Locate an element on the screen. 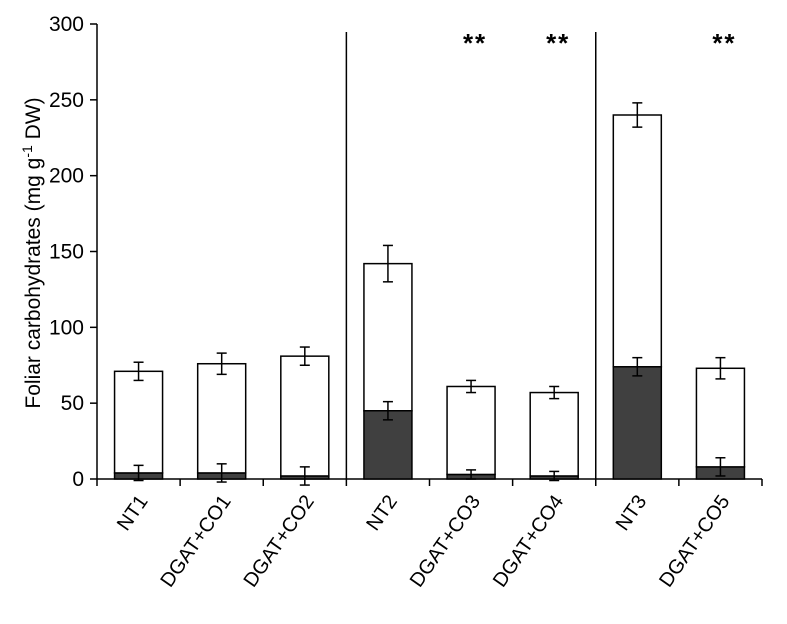 This screenshot has height=624, width=787. y-axis: 0 50 100 150 200 250 300 is located at coordinates (73, 252).